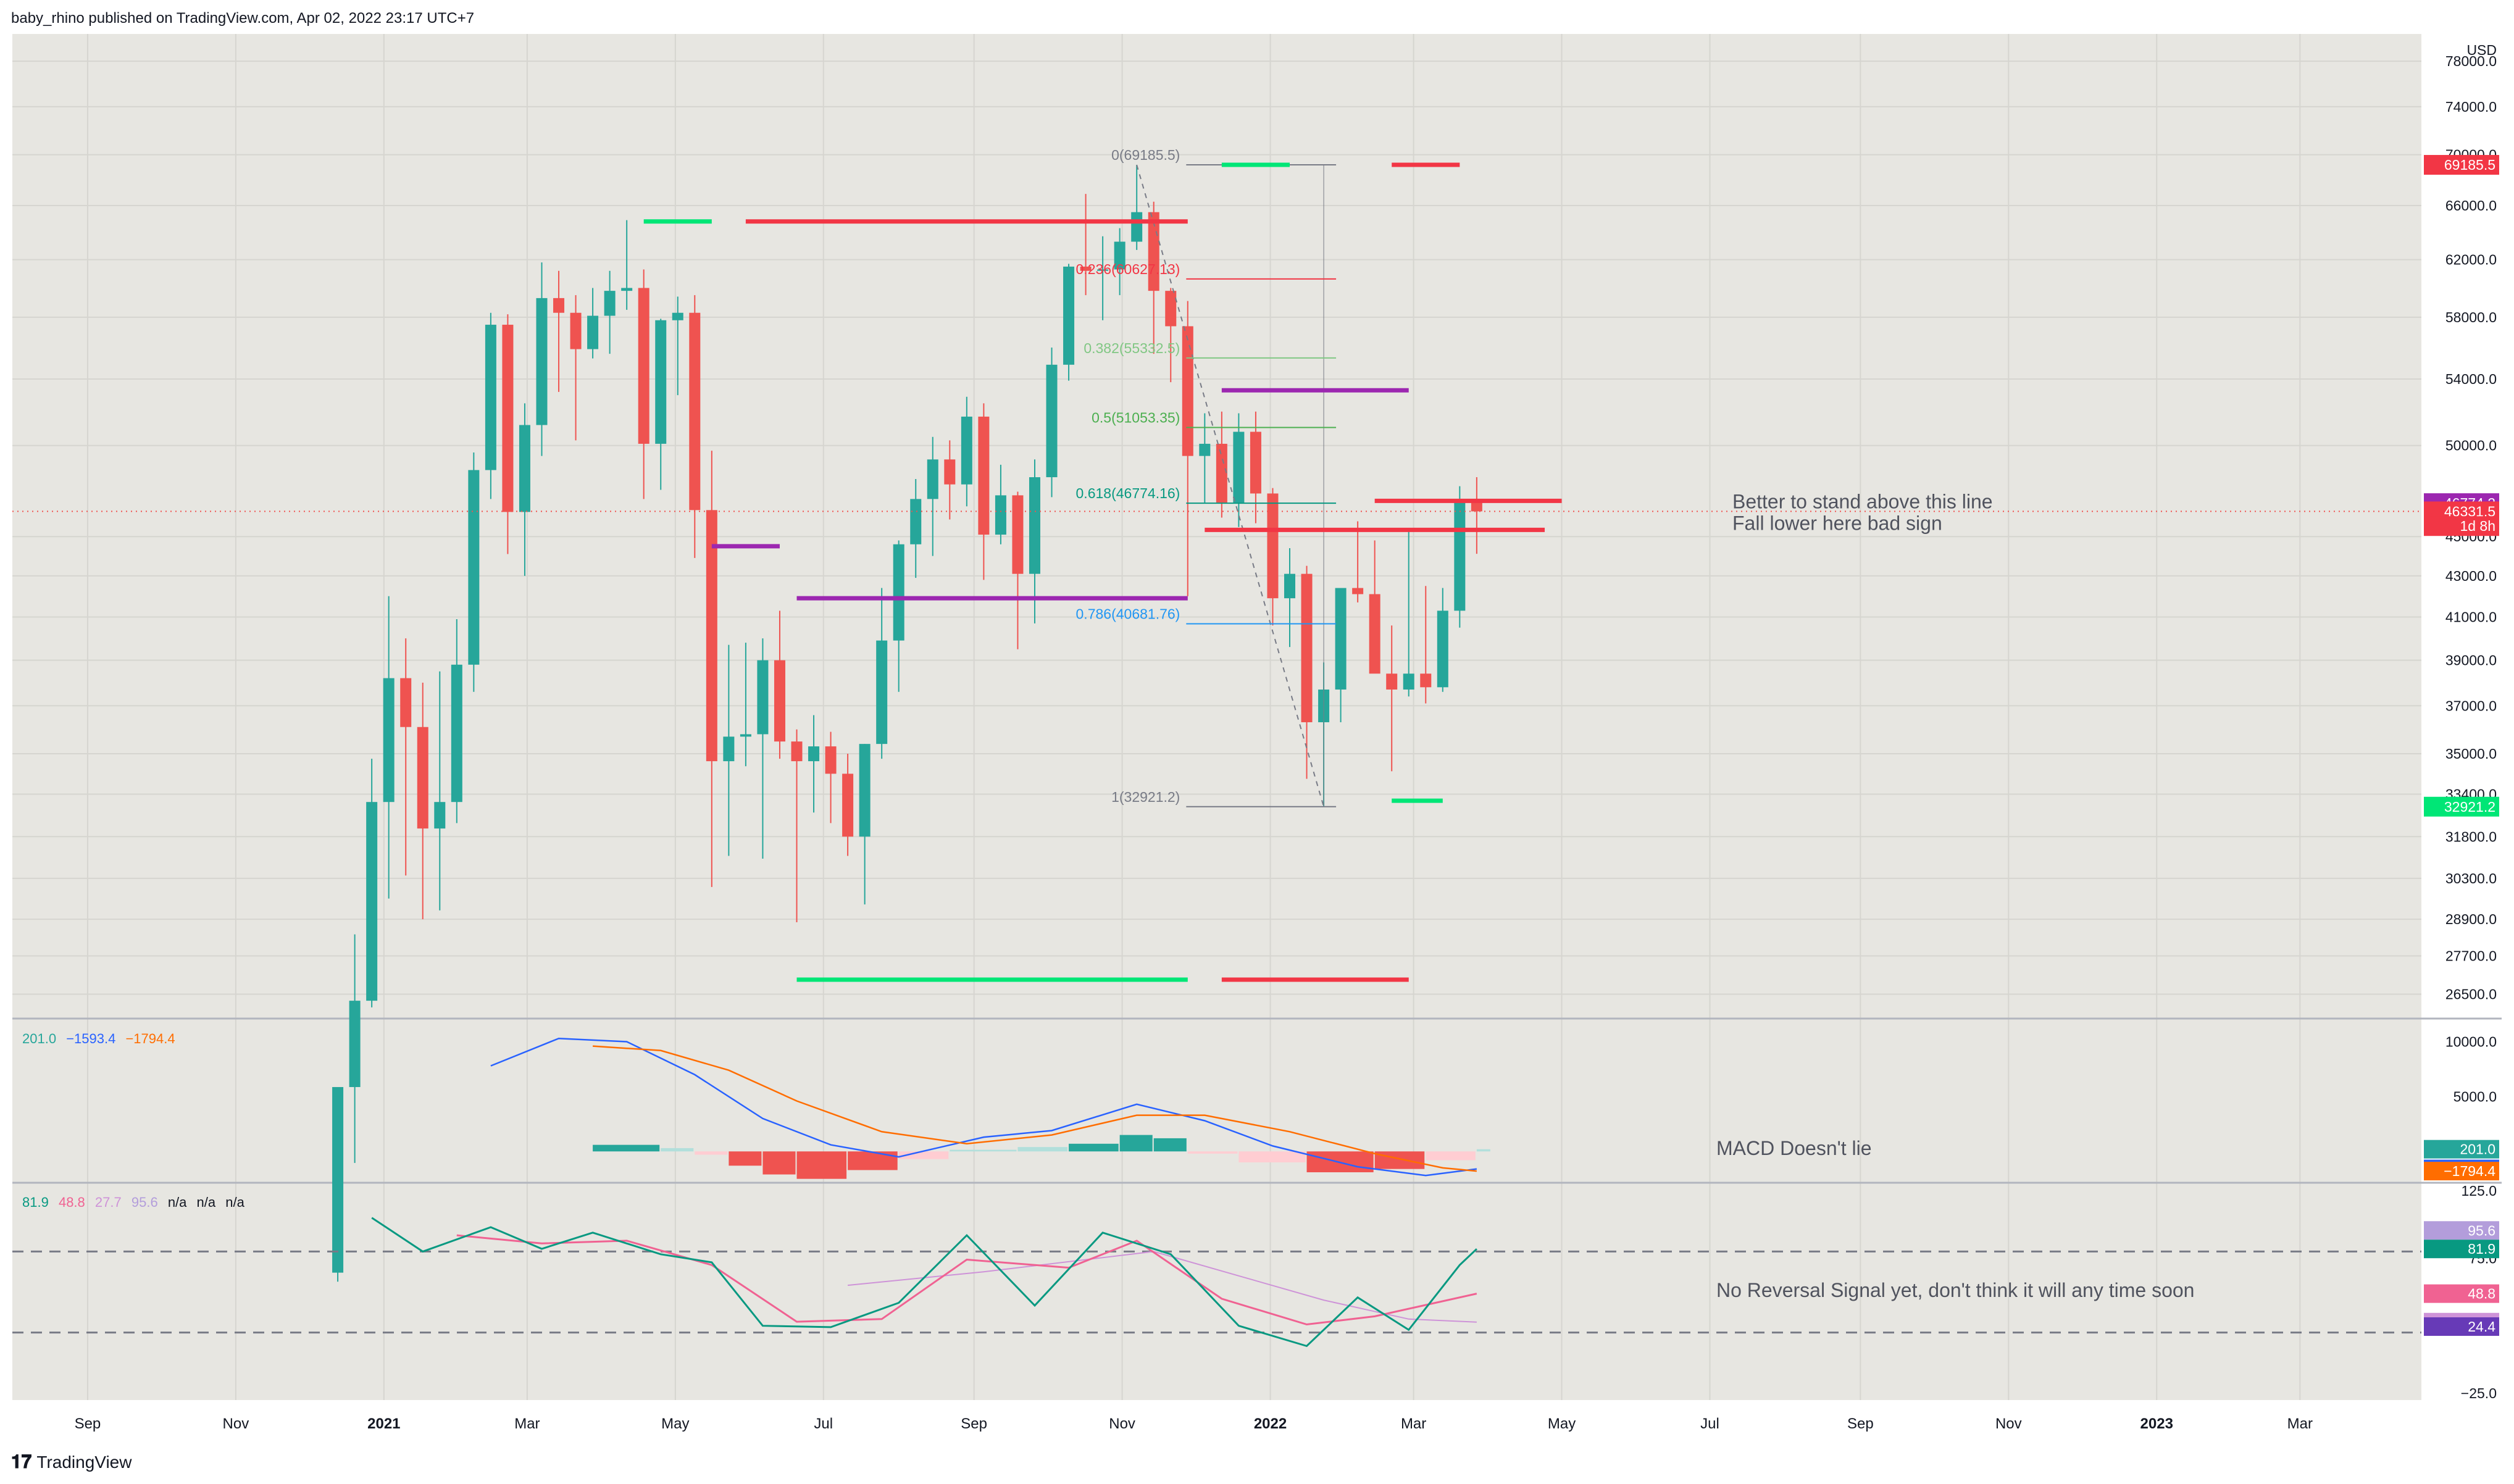 This screenshot has width=2514, height=1484. What do you see at coordinates (2471, 206) in the screenshot?
I see `price-tick-label: 66000.0` at bounding box center [2471, 206].